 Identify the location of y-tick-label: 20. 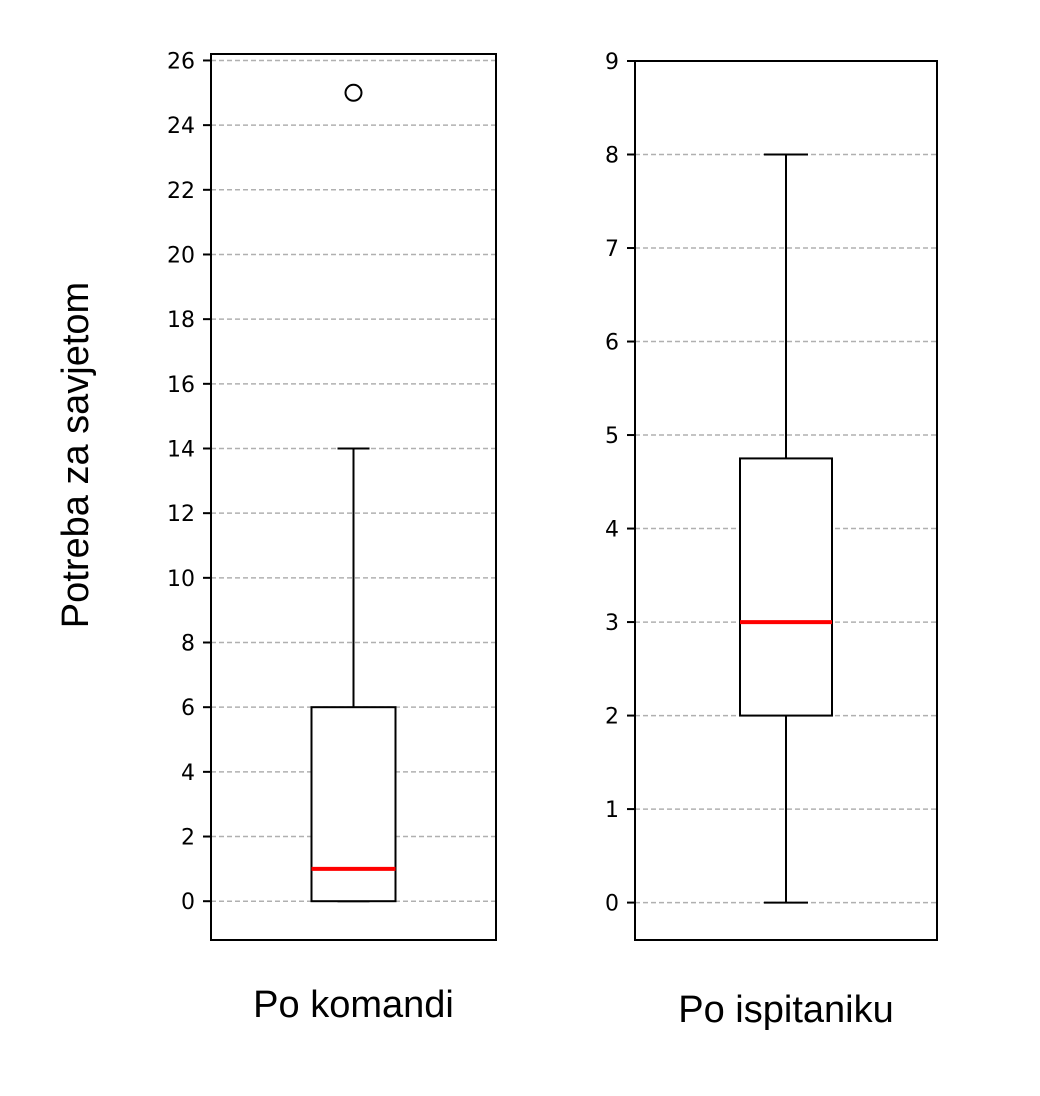
(181, 255).